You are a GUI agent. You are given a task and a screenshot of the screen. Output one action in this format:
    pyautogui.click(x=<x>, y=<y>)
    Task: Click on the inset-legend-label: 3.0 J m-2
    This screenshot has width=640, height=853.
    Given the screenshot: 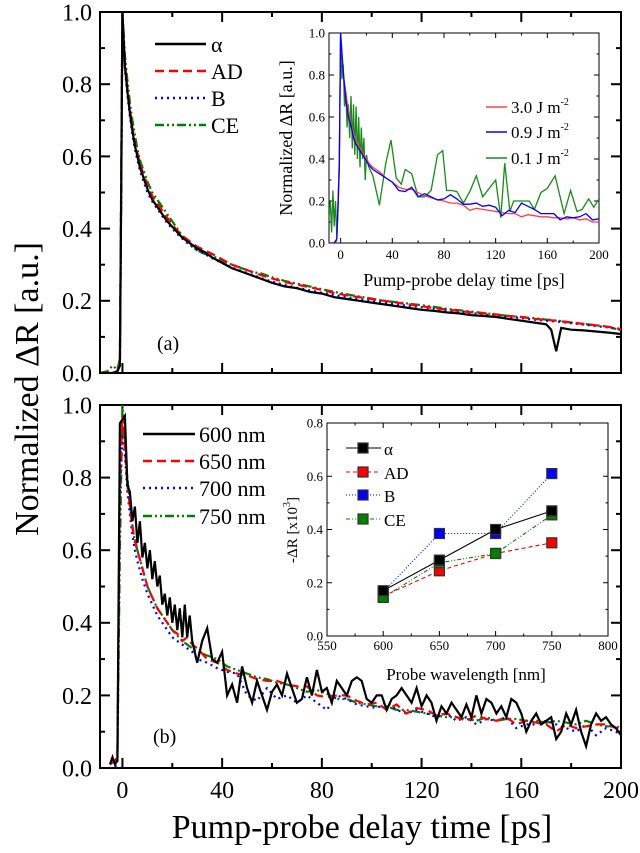 What is the action you would take?
    pyautogui.click(x=540, y=107)
    